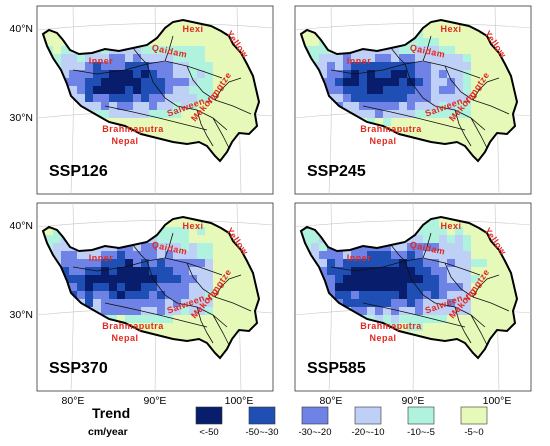  What do you see at coordinates (111, 413) in the screenshot?
I see `legend-title: Trend` at bounding box center [111, 413].